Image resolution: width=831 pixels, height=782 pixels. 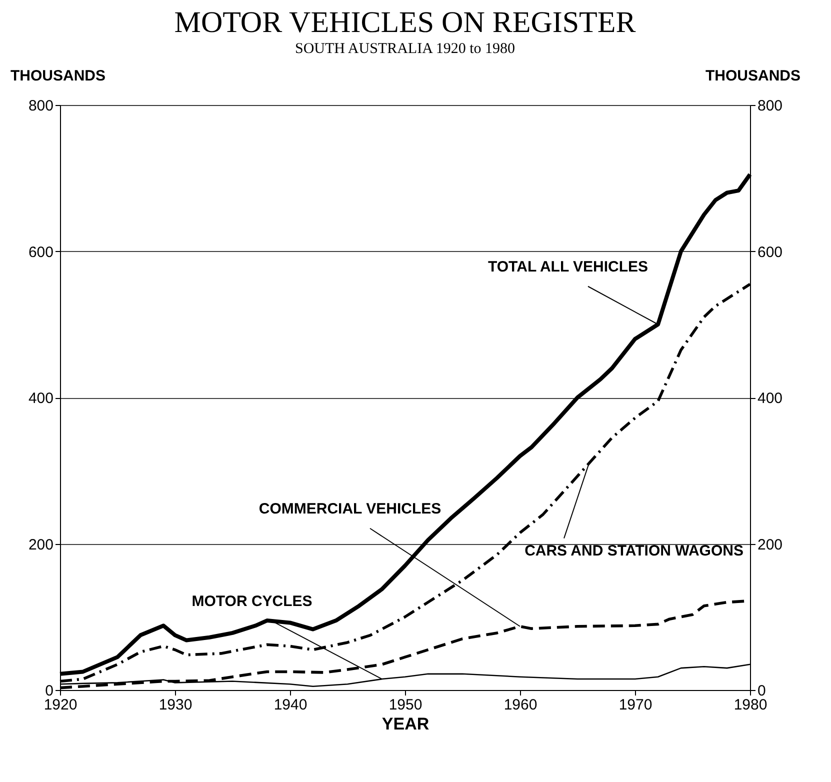 I want to click on y2-axis-title: THOUSANDS, so click(x=752, y=76).